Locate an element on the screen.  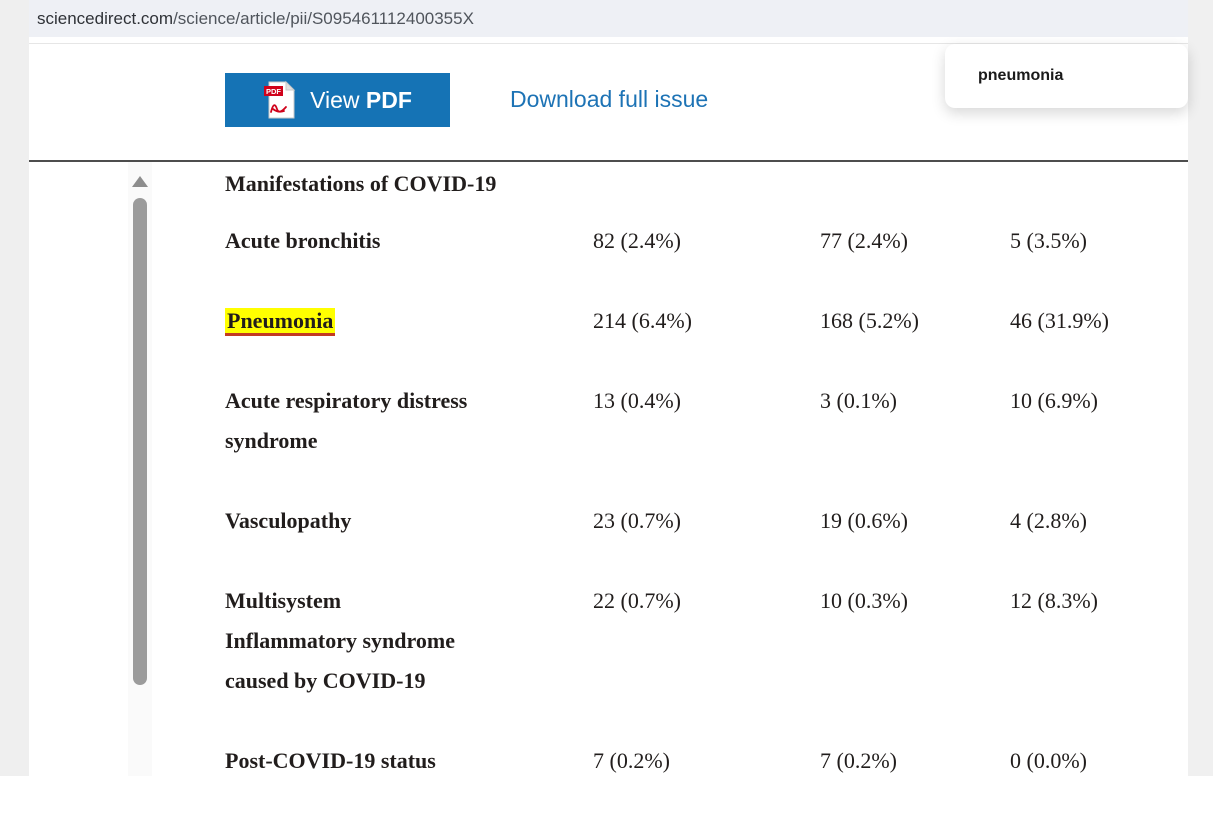
scrollbar-track is located at coordinates (140, 469).